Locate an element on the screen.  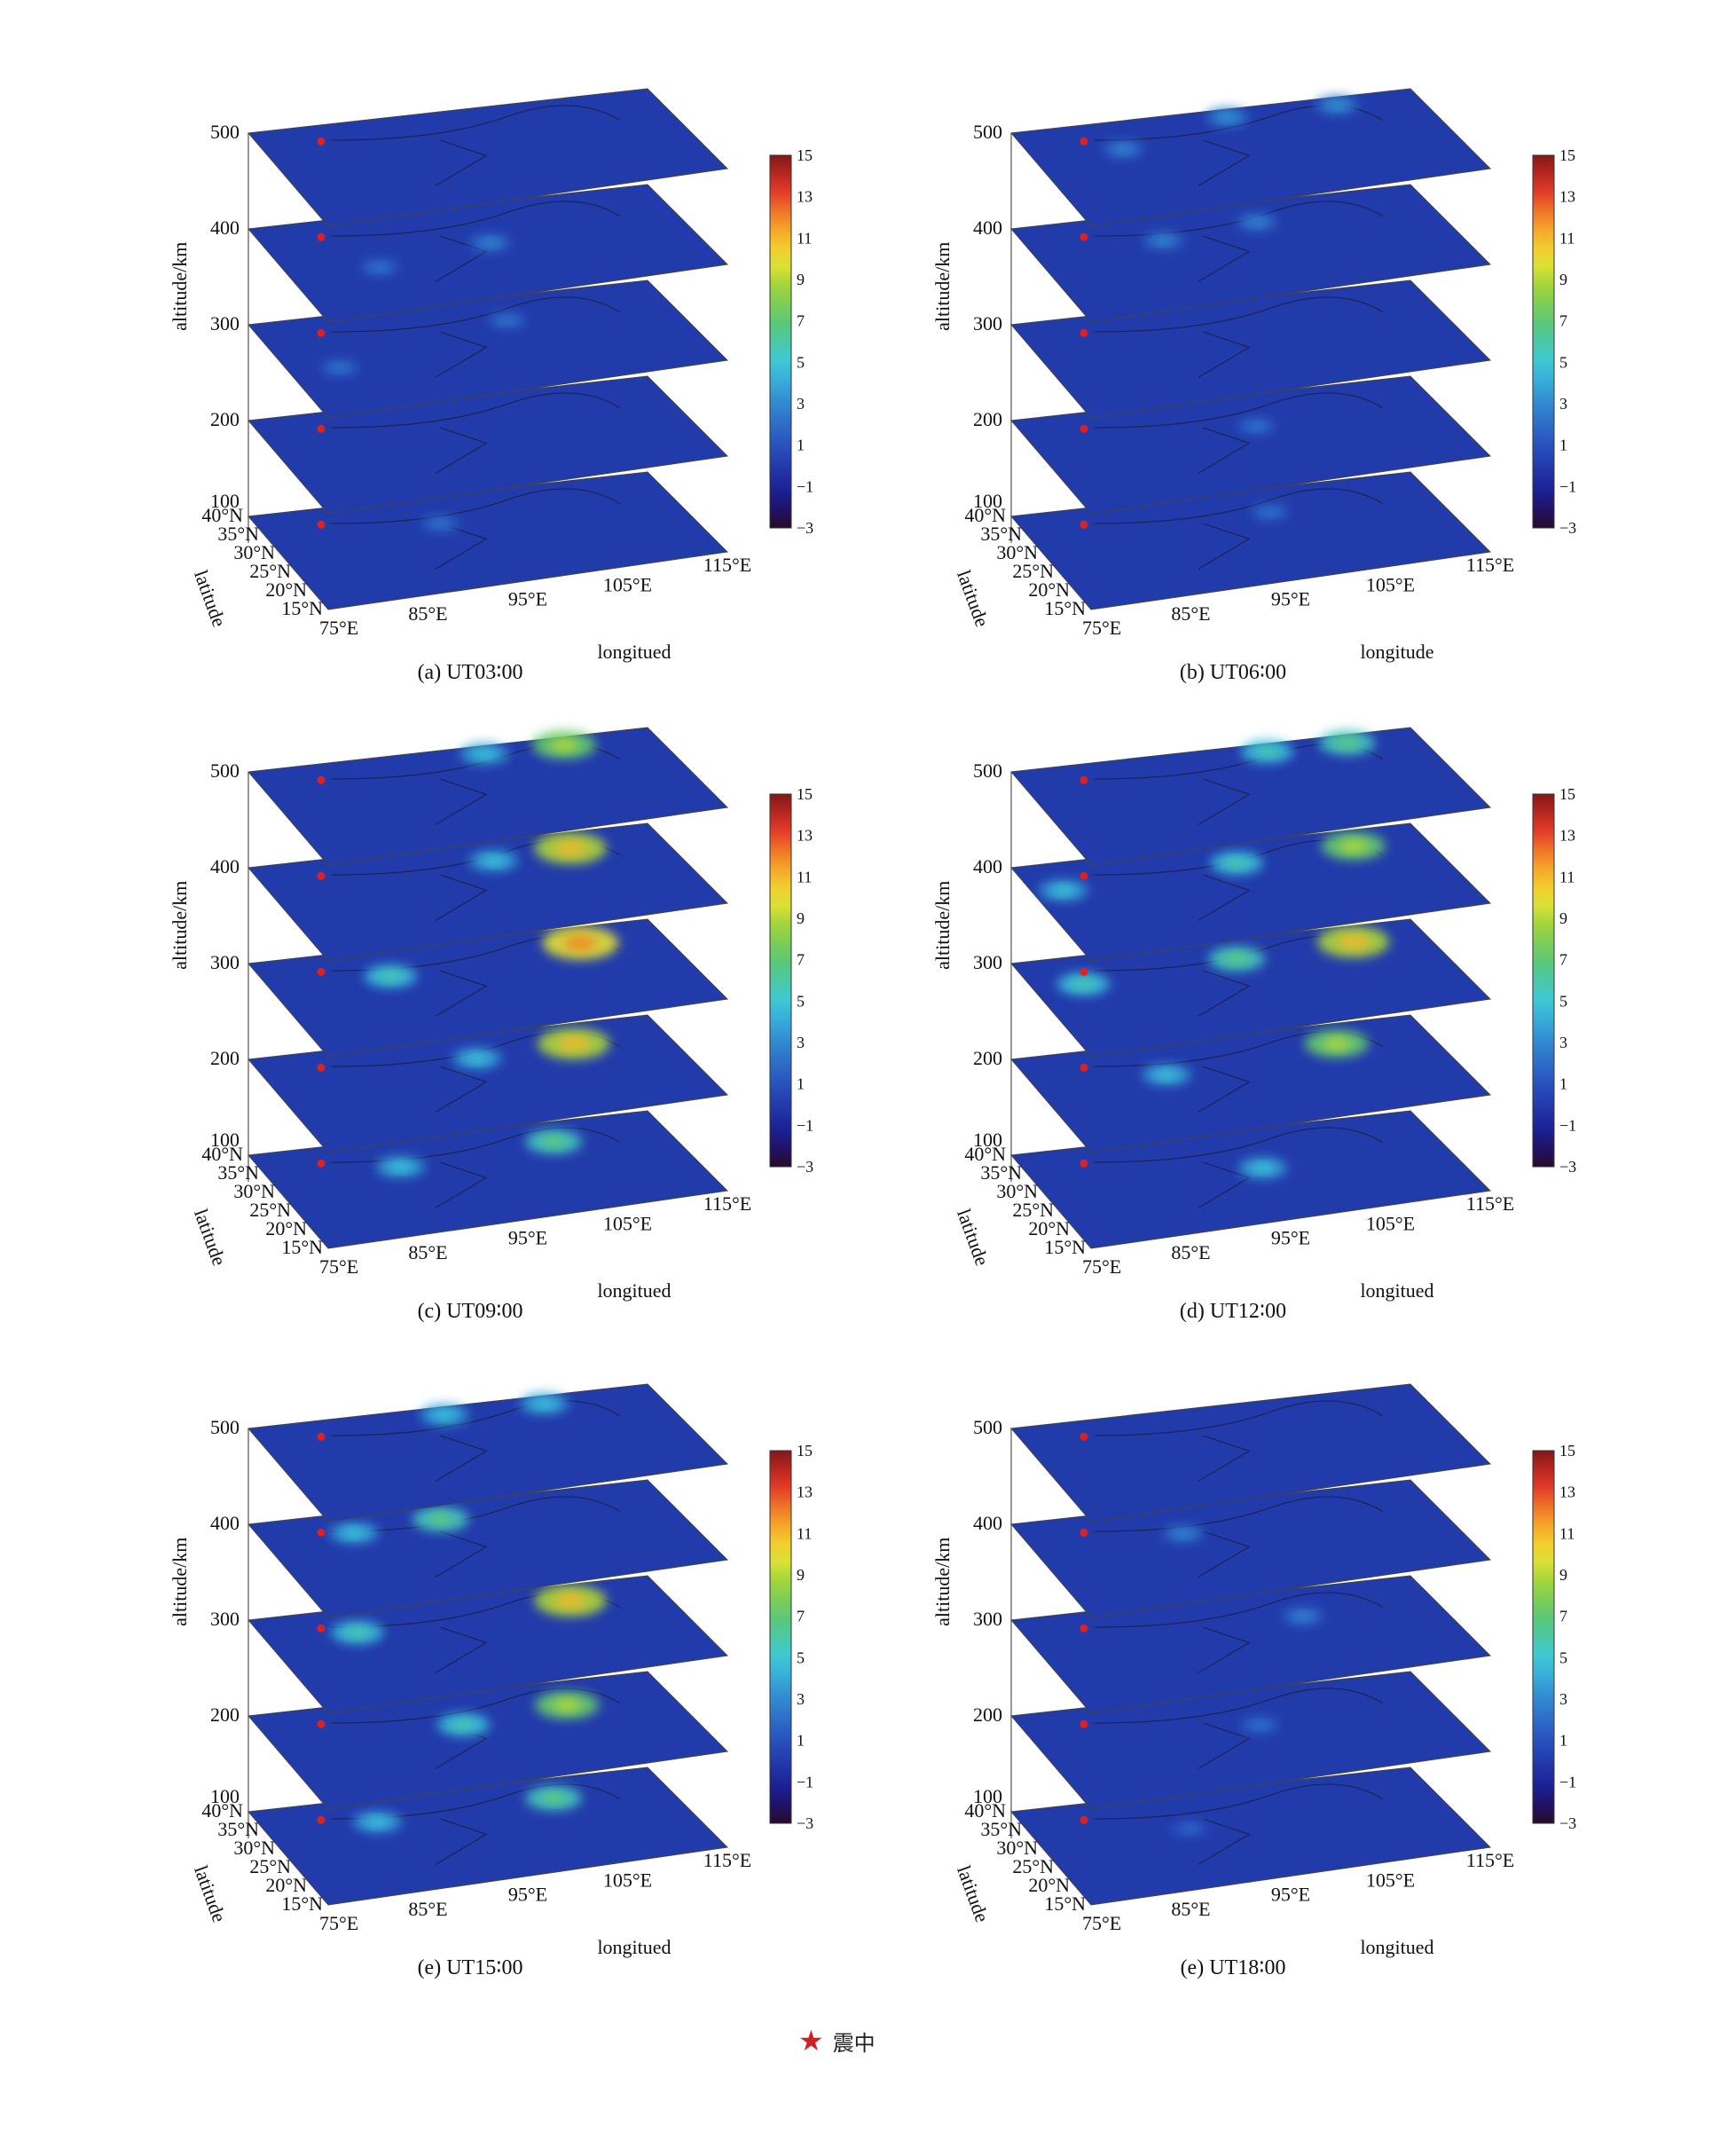
colorbar-tick-label: −3 is located at coordinates (1567, 1167).